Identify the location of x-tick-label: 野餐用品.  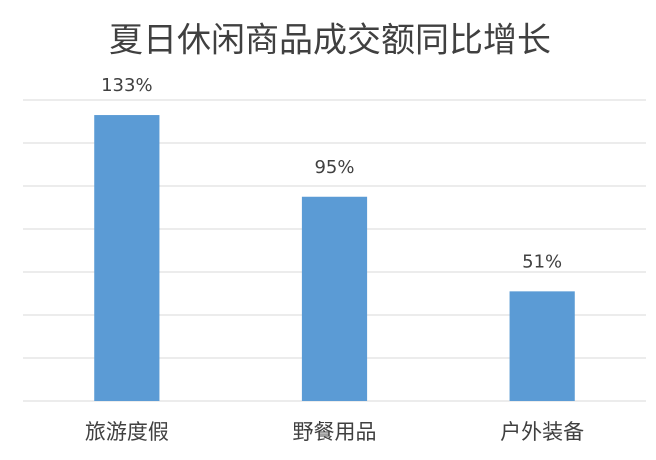
(335, 432).